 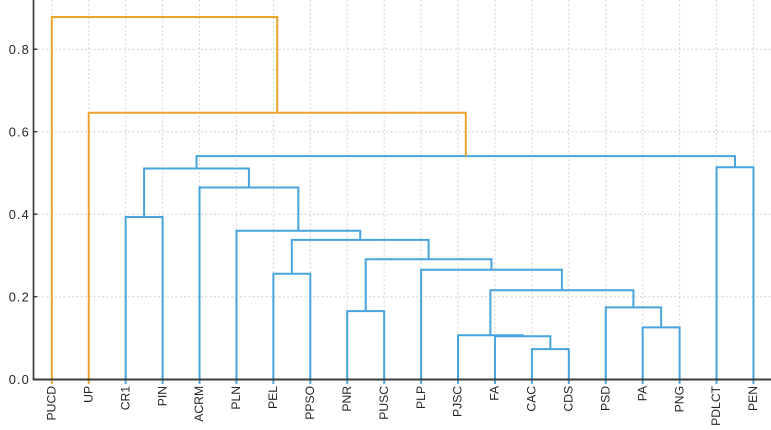 I want to click on svg-text: PIN, so click(x=162, y=396).